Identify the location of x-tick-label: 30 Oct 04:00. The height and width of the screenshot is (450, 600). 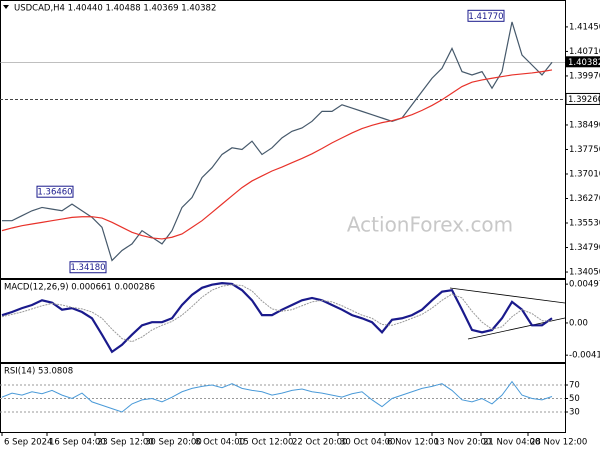
(367, 443).